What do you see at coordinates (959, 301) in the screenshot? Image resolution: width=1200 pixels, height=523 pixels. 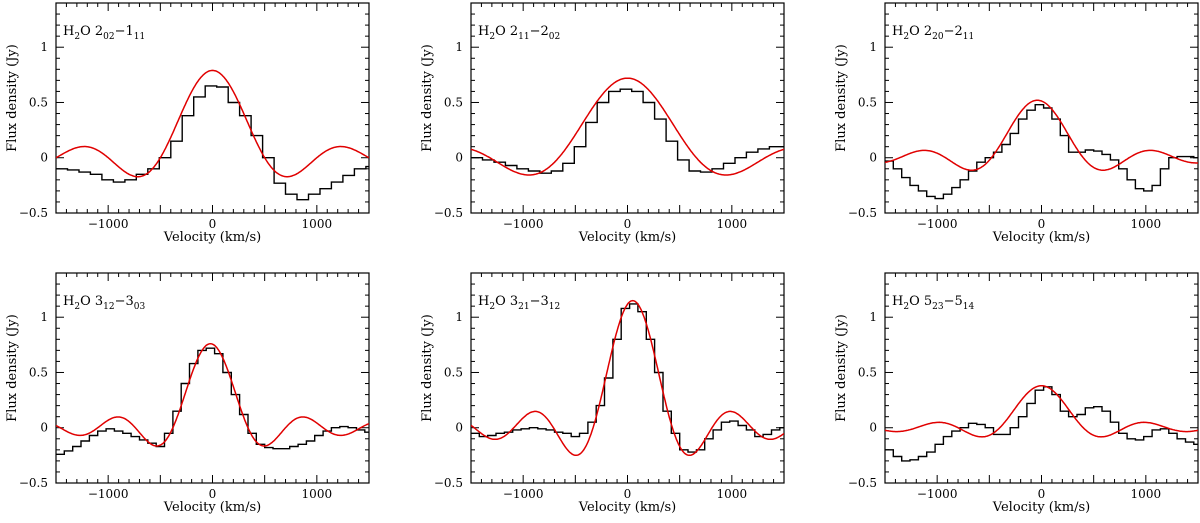 I see `transition-label-lev2: 5` at bounding box center [959, 301].